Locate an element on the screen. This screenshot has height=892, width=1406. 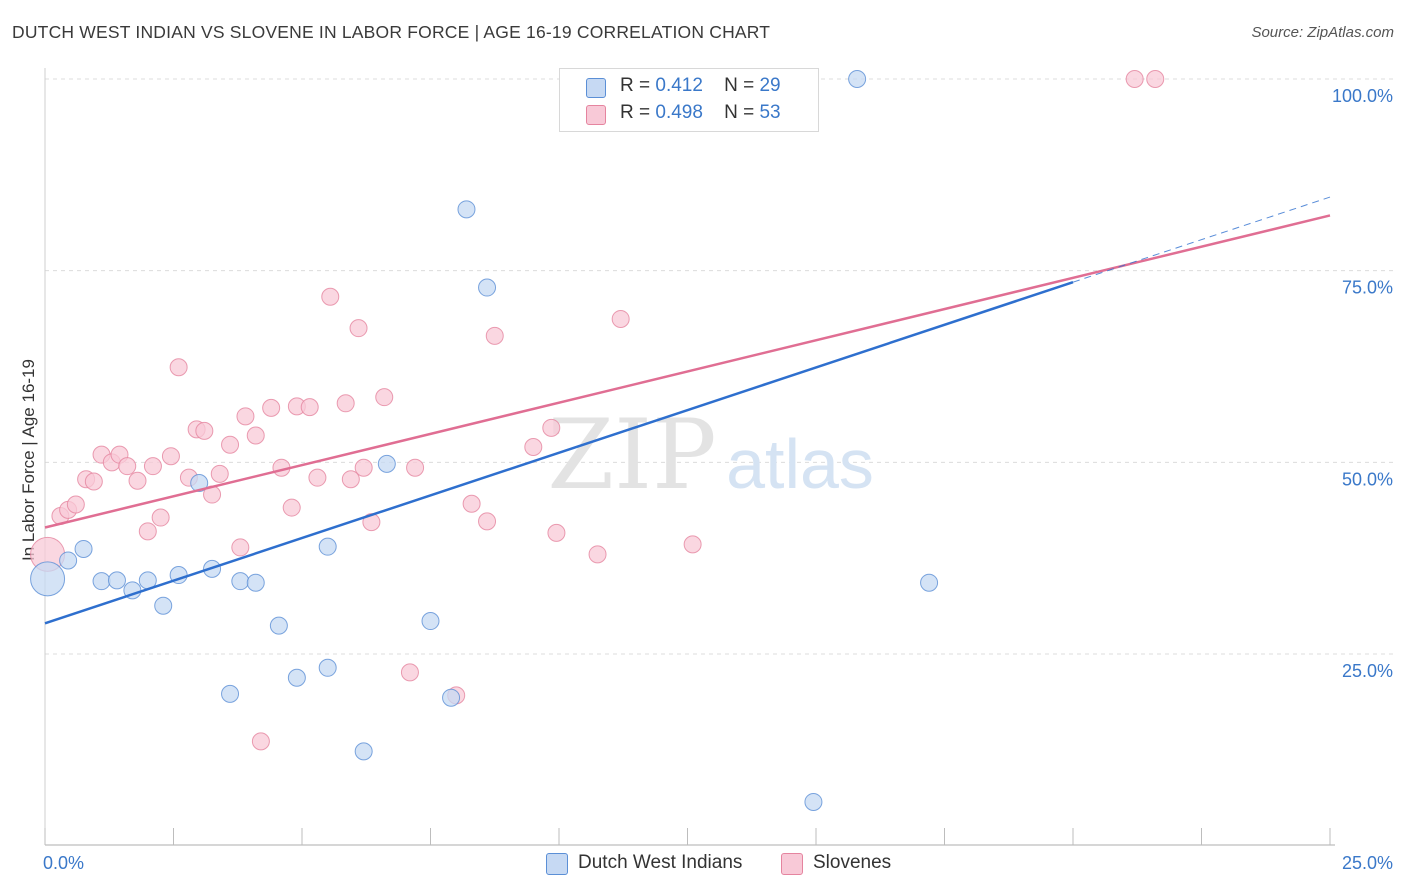
legend-swatch-blue is located at coordinates (596, 88).